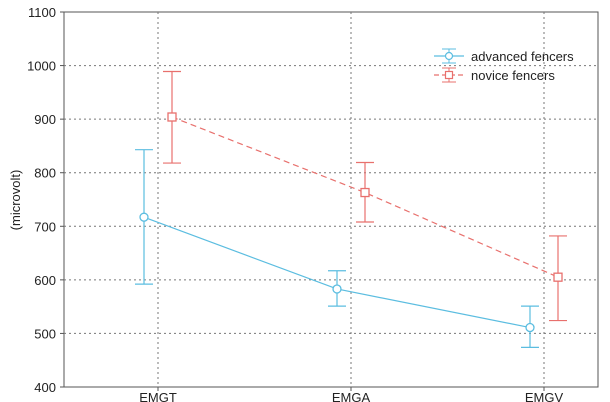 The image size is (610, 402). I want to click on y-tick-label: 400, so click(45, 387).